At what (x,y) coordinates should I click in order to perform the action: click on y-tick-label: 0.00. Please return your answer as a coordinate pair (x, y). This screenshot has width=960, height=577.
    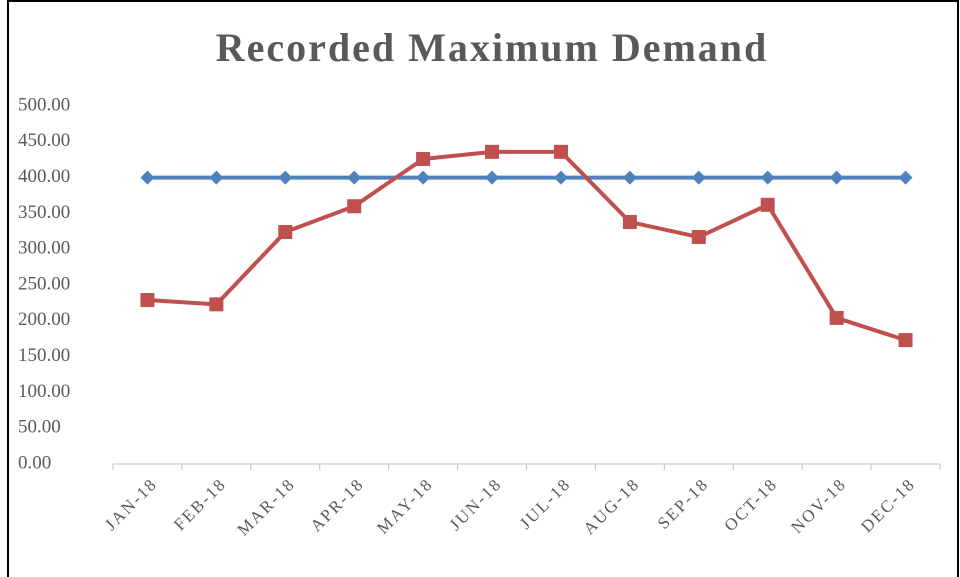
    Looking at the image, I should click on (34, 462).